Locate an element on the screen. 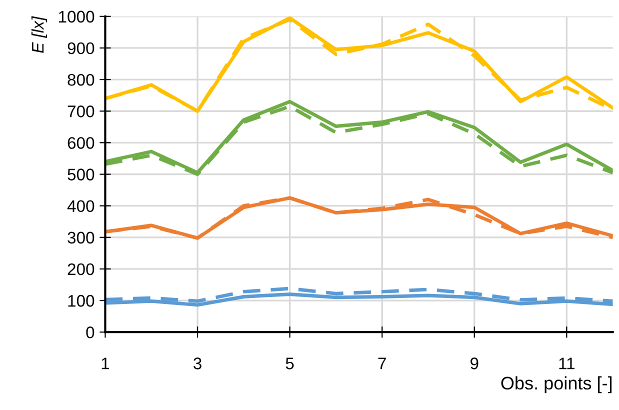 The height and width of the screenshot is (410, 619). y-tick-label: 200 is located at coordinates (81, 269).